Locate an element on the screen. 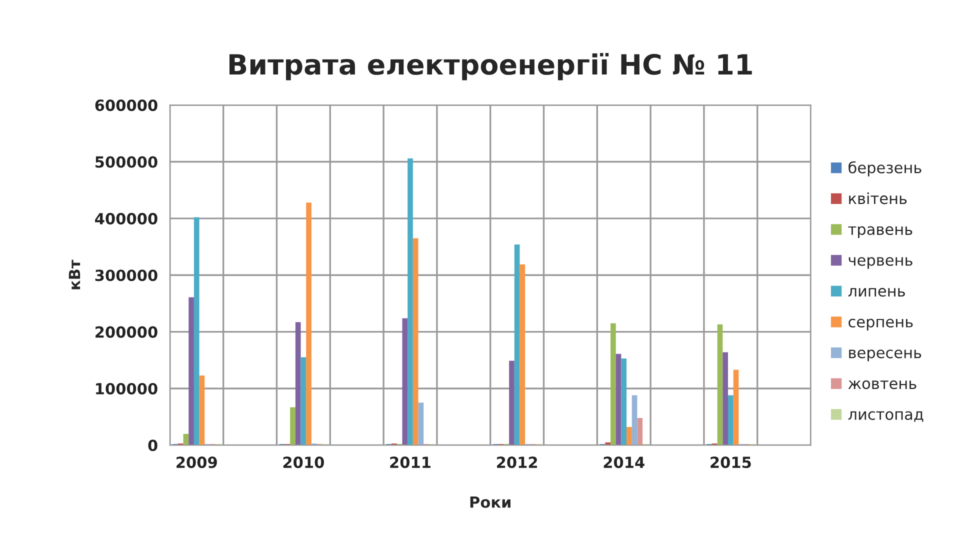 The width and height of the screenshot is (971, 553). x-tick-label: 2011 is located at coordinates (410, 462).